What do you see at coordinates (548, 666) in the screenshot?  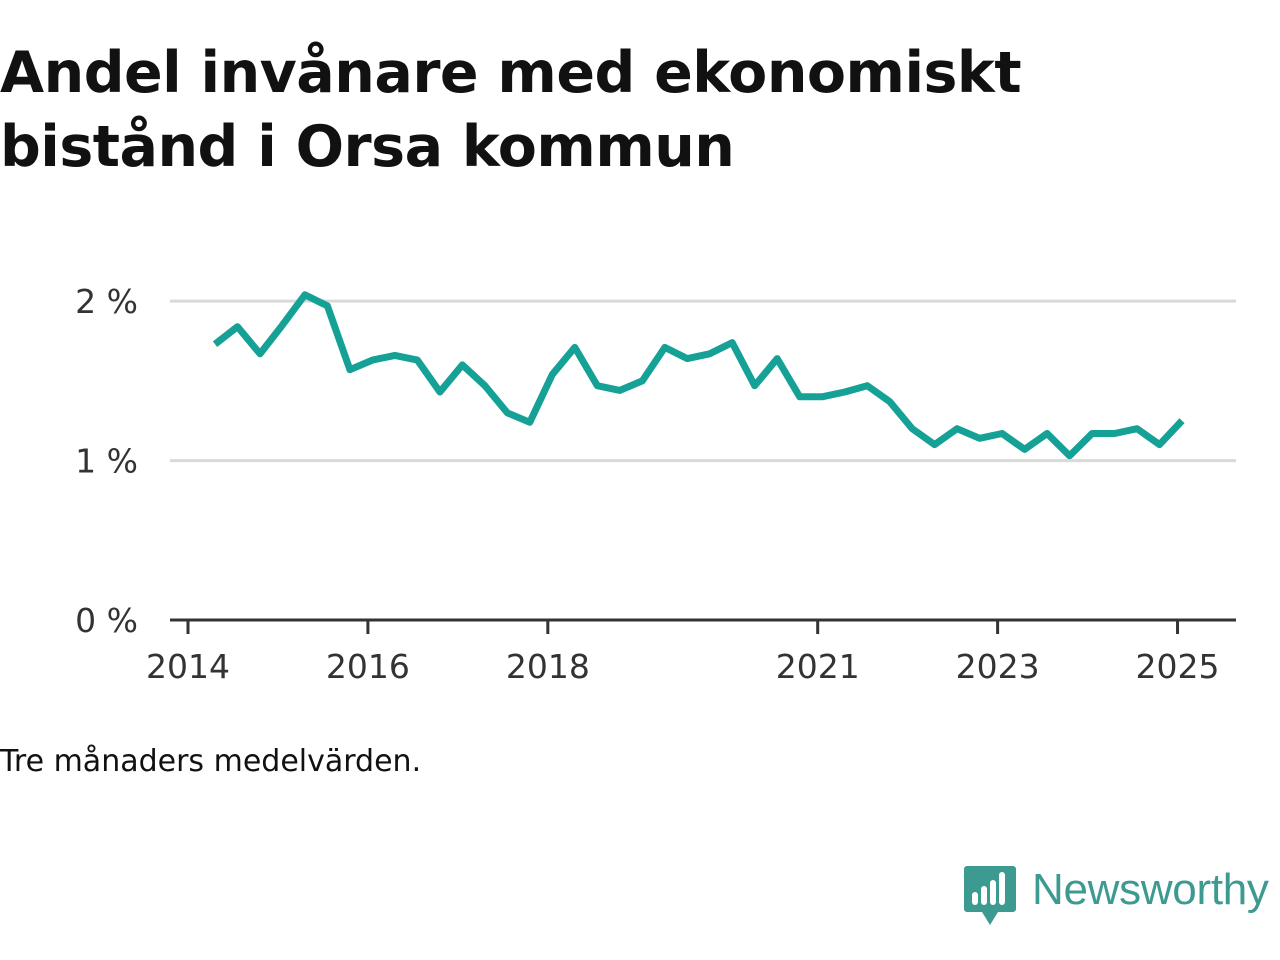 I see `x-tick-label: 2018` at bounding box center [548, 666].